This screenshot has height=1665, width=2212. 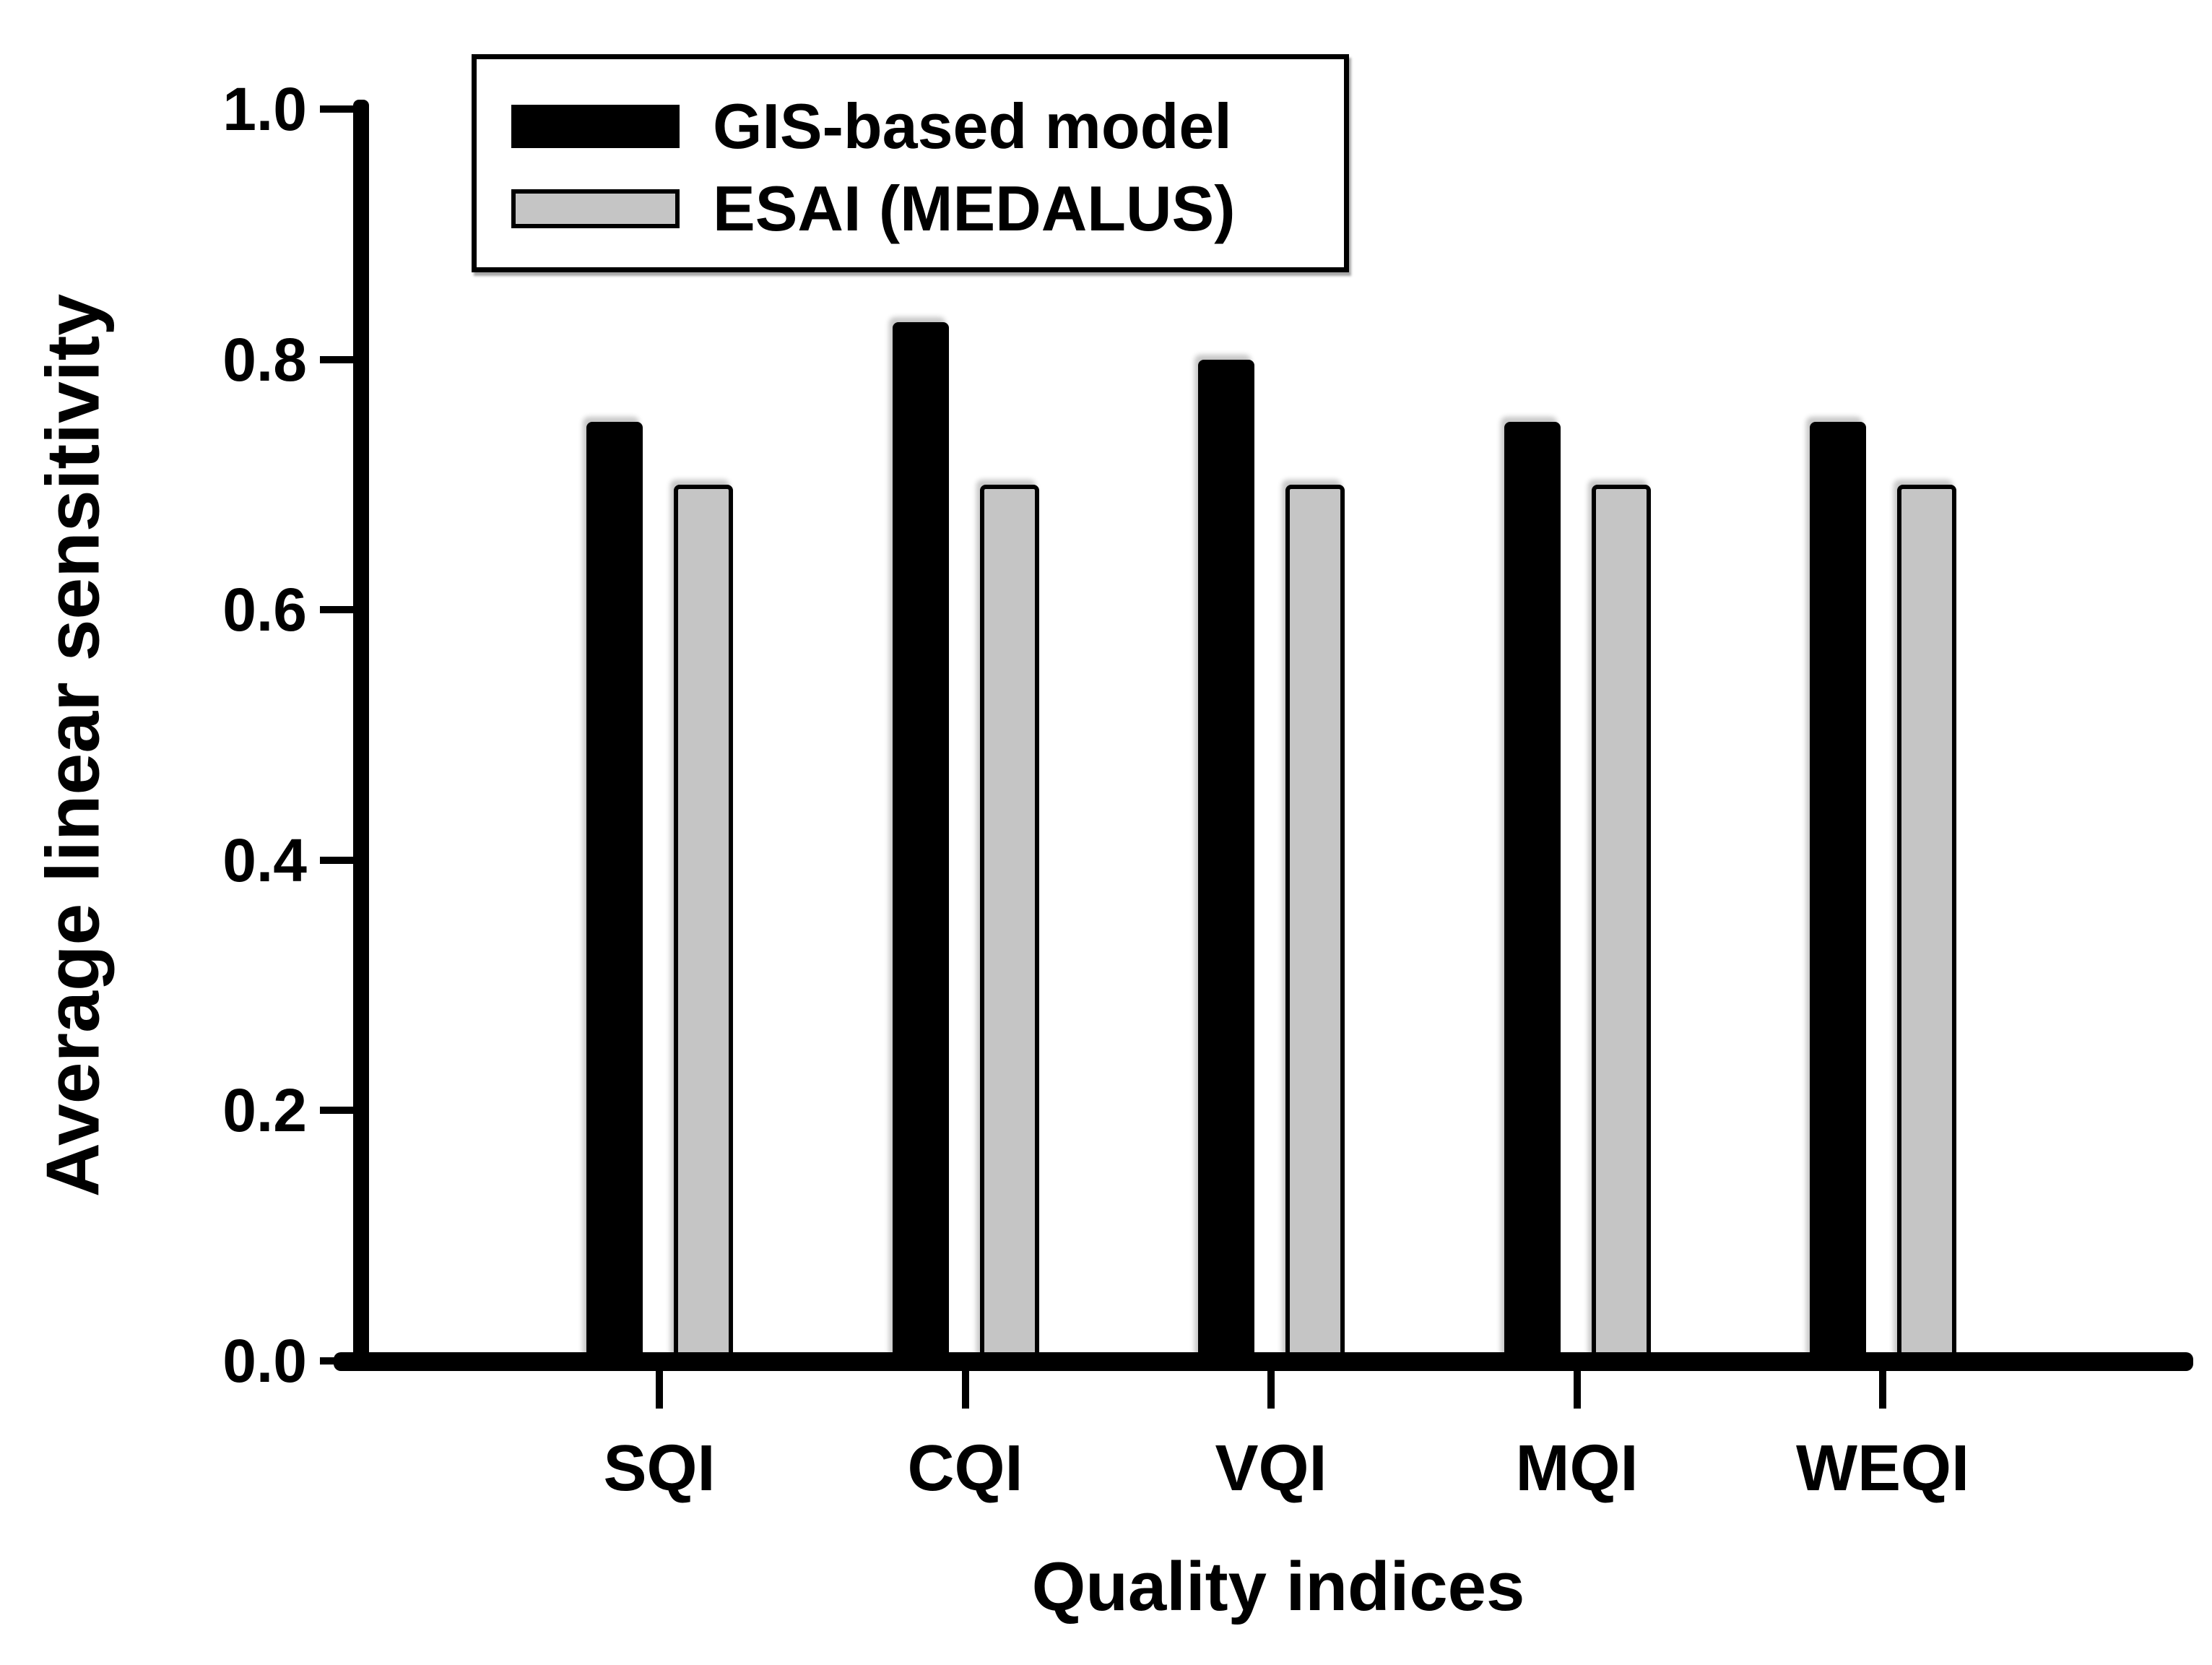 What do you see at coordinates (1264, 1362) in the screenshot?
I see `x-axis-line` at bounding box center [1264, 1362].